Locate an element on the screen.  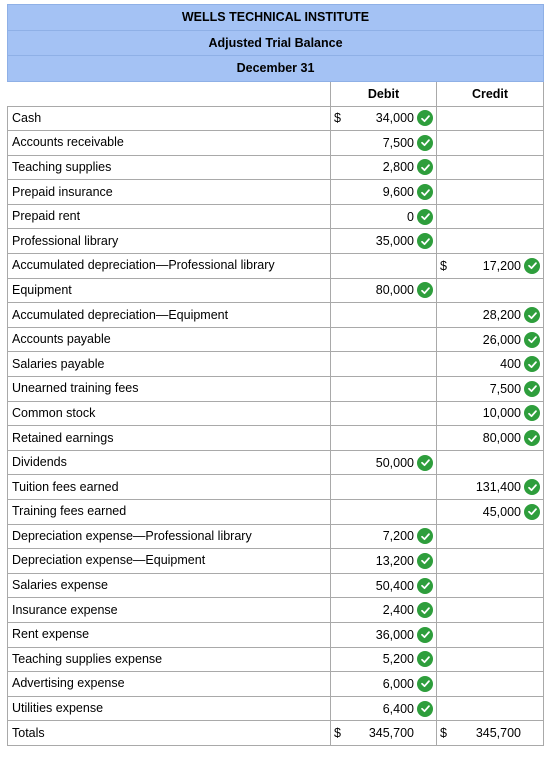
table-row: Tuition fees earned 131,400 is located at coordinates (276, 487).